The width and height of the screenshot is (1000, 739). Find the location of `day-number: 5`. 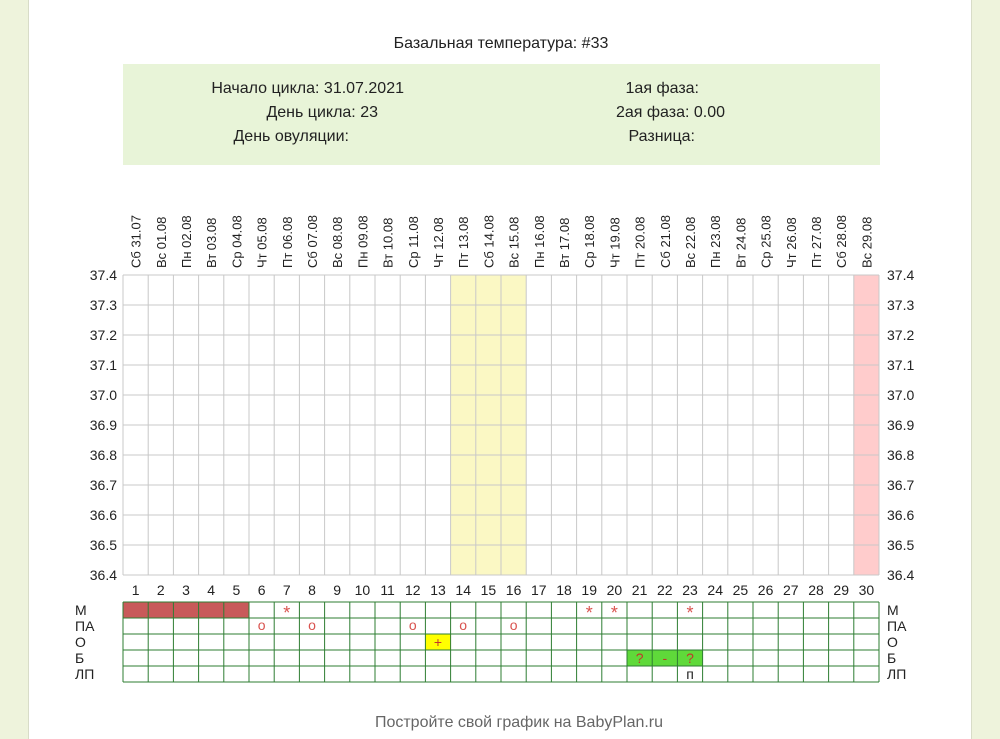

day-number: 5 is located at coordinates (237, 590).